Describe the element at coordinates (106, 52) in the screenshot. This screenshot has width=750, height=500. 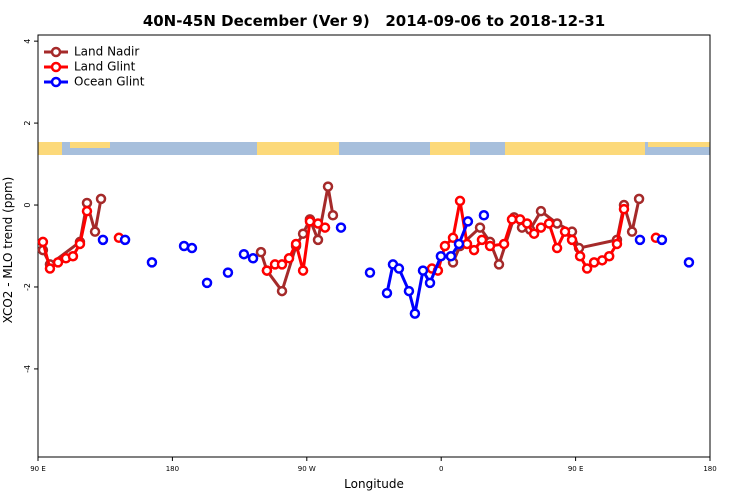
I see `legend-label: Land Nadir` at that location.